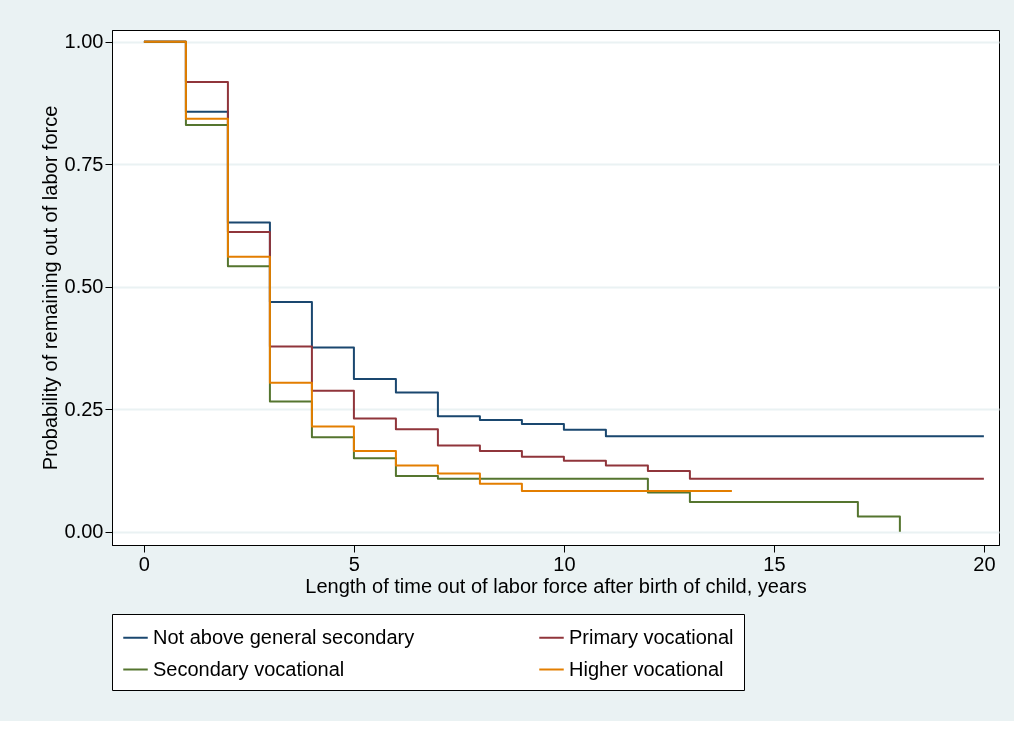 The width and height of the screenshot is (1031, 749). I want to click on x-tick-label: 10, so click(564, 563).